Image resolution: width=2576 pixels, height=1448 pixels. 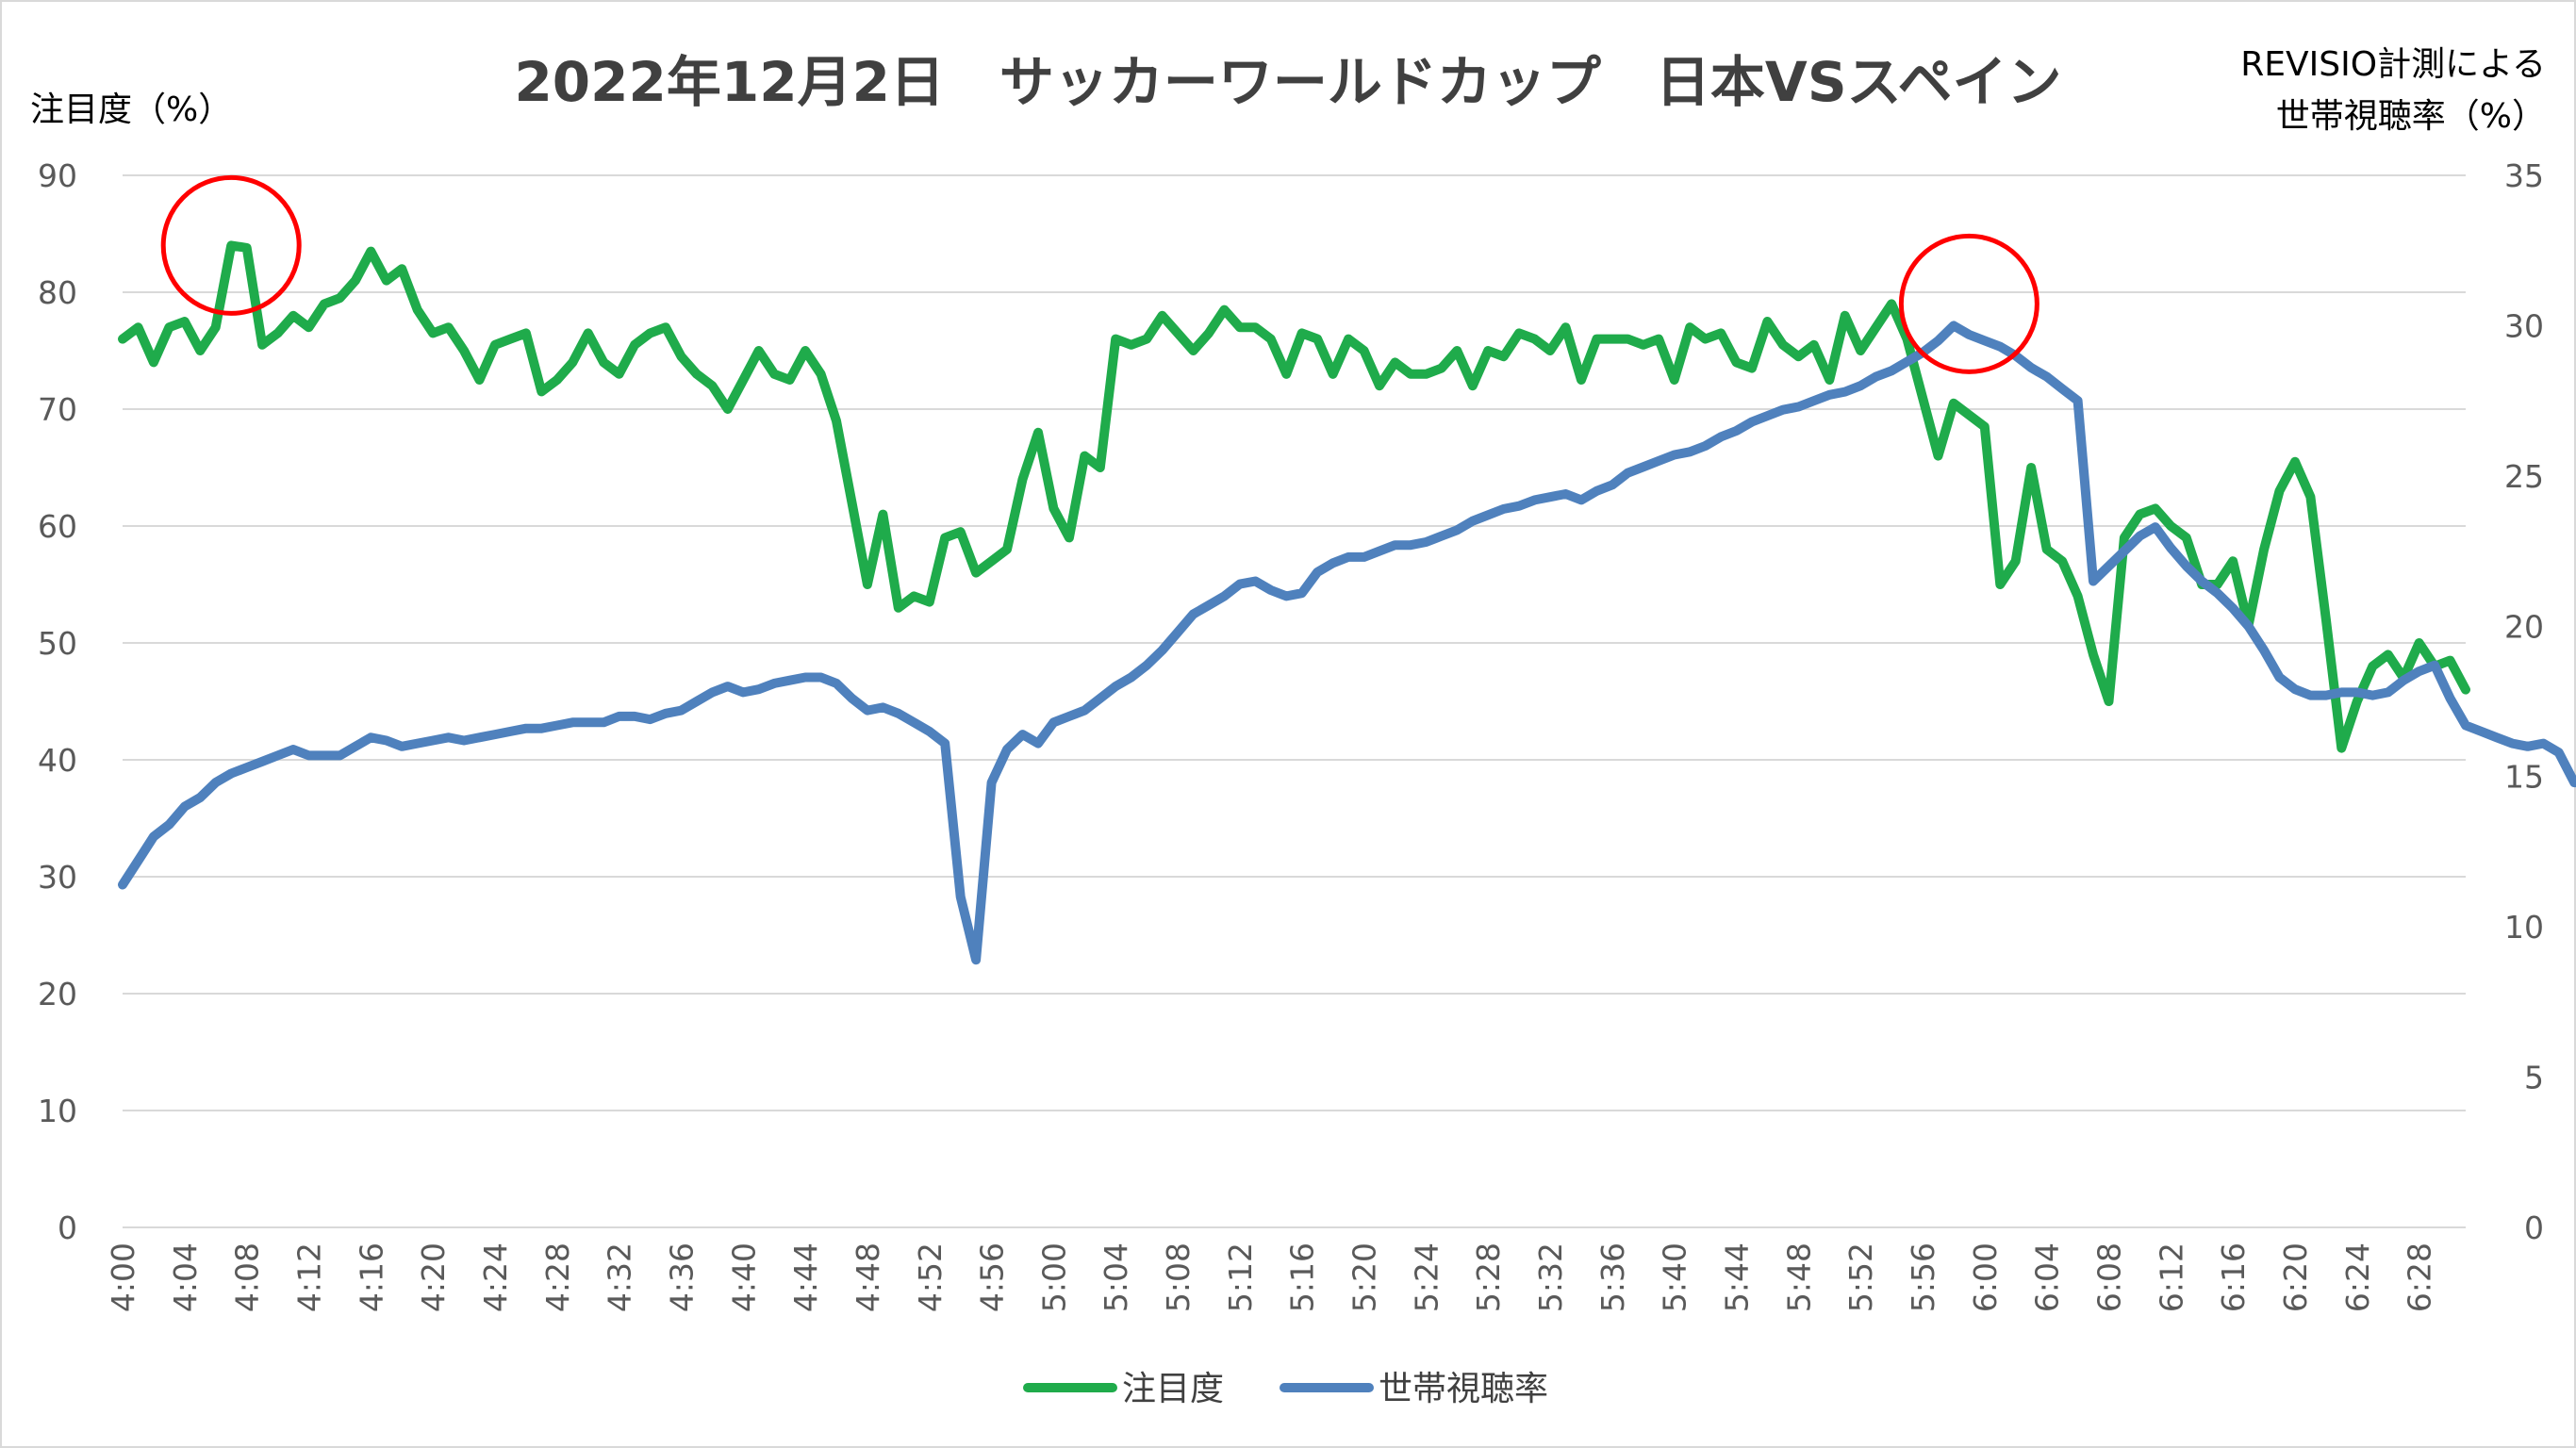 I want to click on x-tick-label: 5:28, so click(x=1488, y=1277).